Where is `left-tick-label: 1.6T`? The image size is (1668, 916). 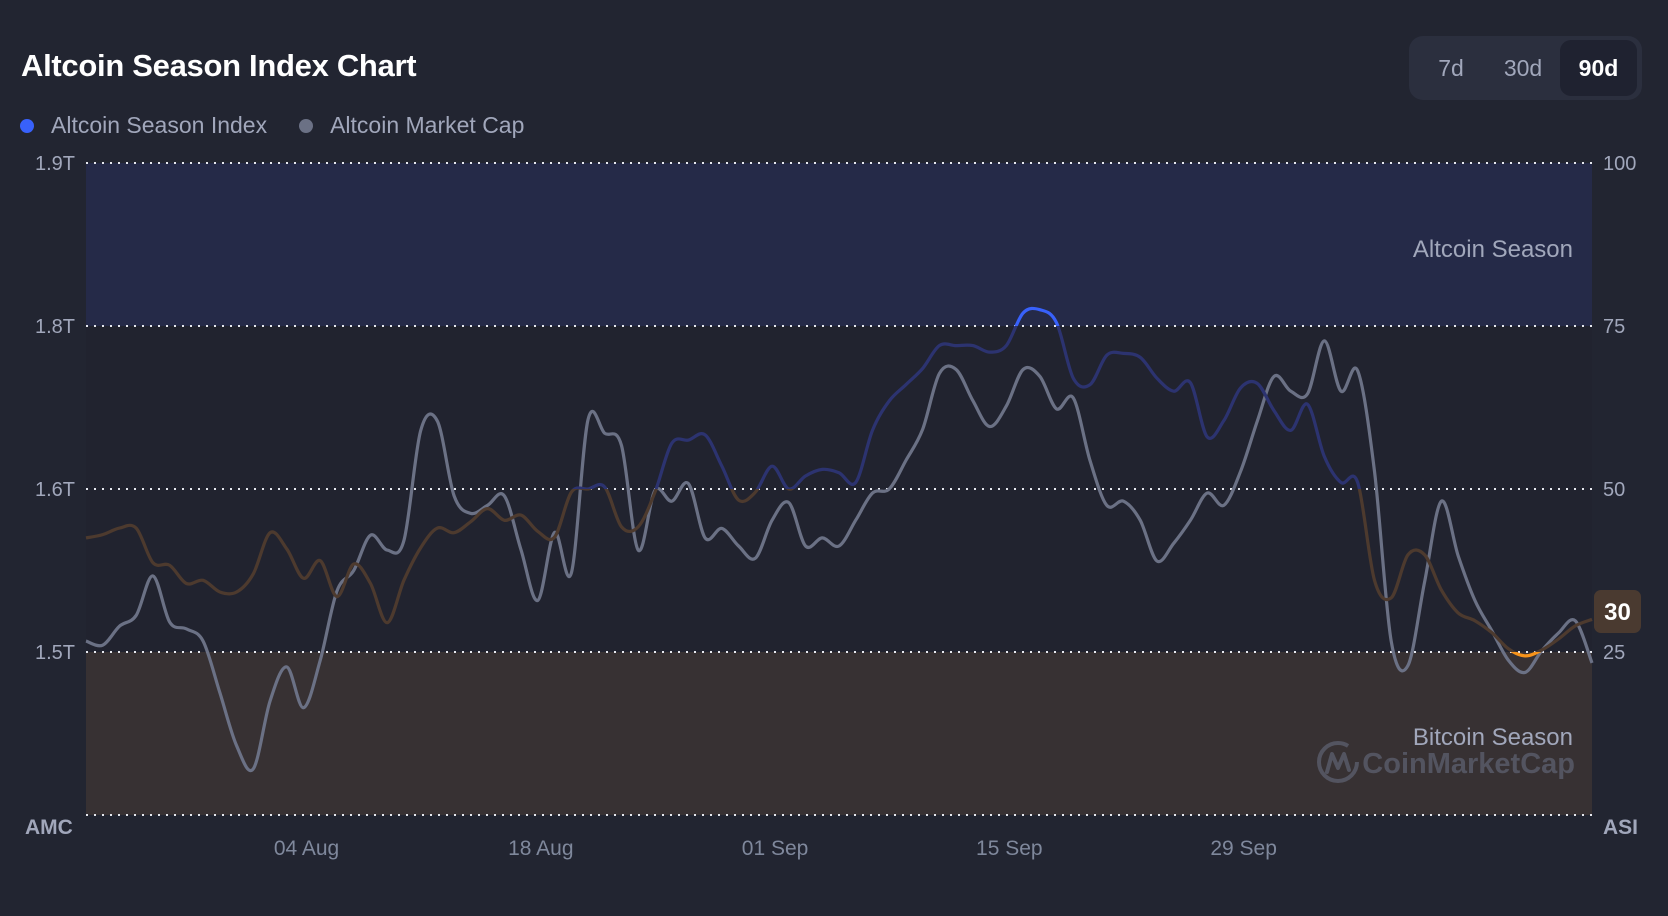
left-tick-label: 1.6T is located at coordinates (55, 490).